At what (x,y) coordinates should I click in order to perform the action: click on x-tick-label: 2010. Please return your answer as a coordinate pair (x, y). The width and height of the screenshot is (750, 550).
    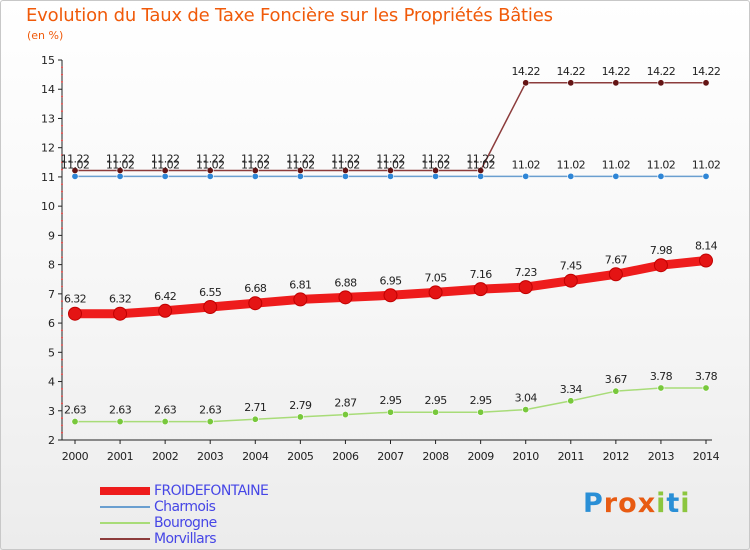
    Looking at the image, I should click on (526, 456).